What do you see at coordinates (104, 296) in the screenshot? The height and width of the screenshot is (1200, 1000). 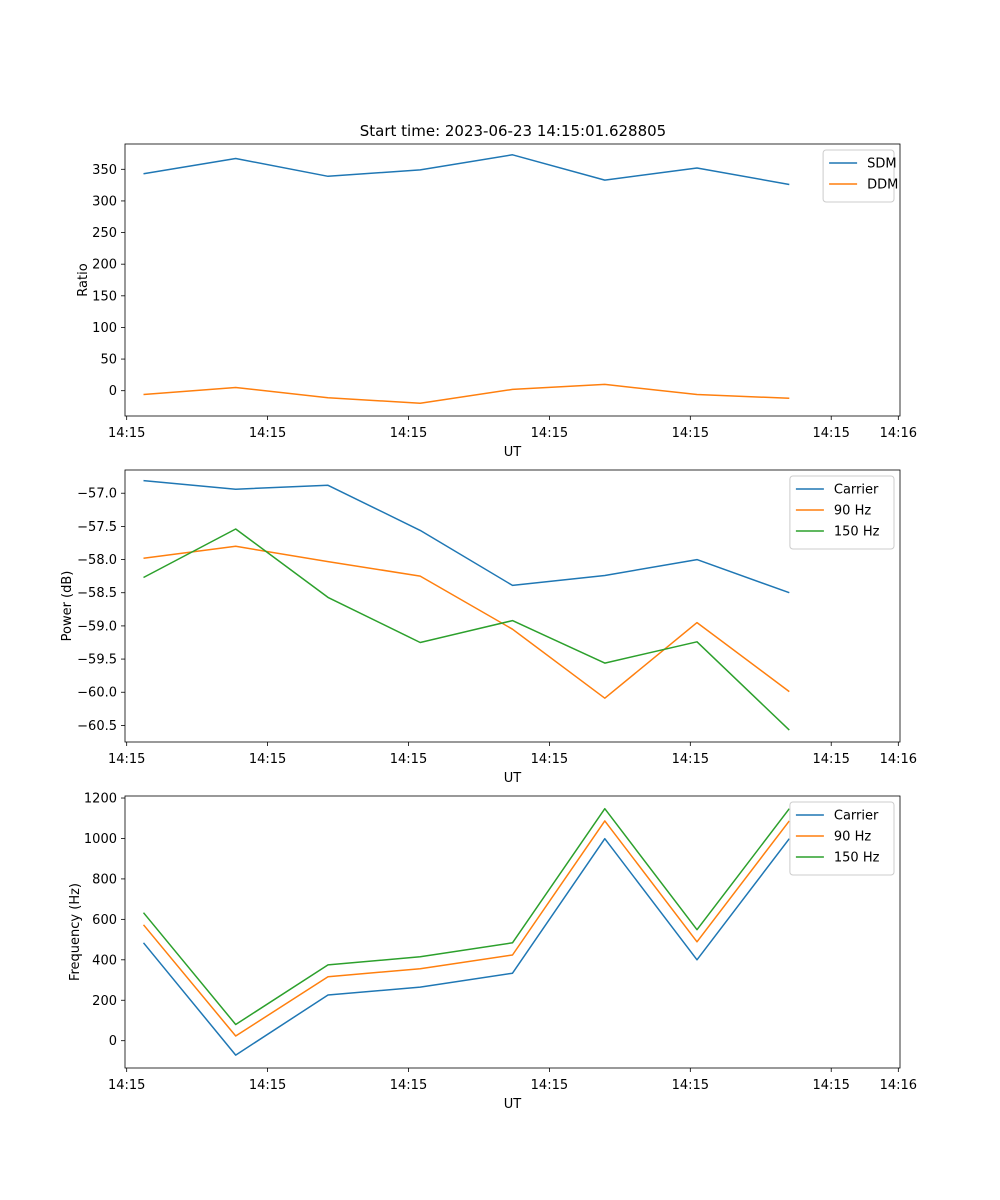 I see `y-tick-label: 150` at bounding box center [104, 296].